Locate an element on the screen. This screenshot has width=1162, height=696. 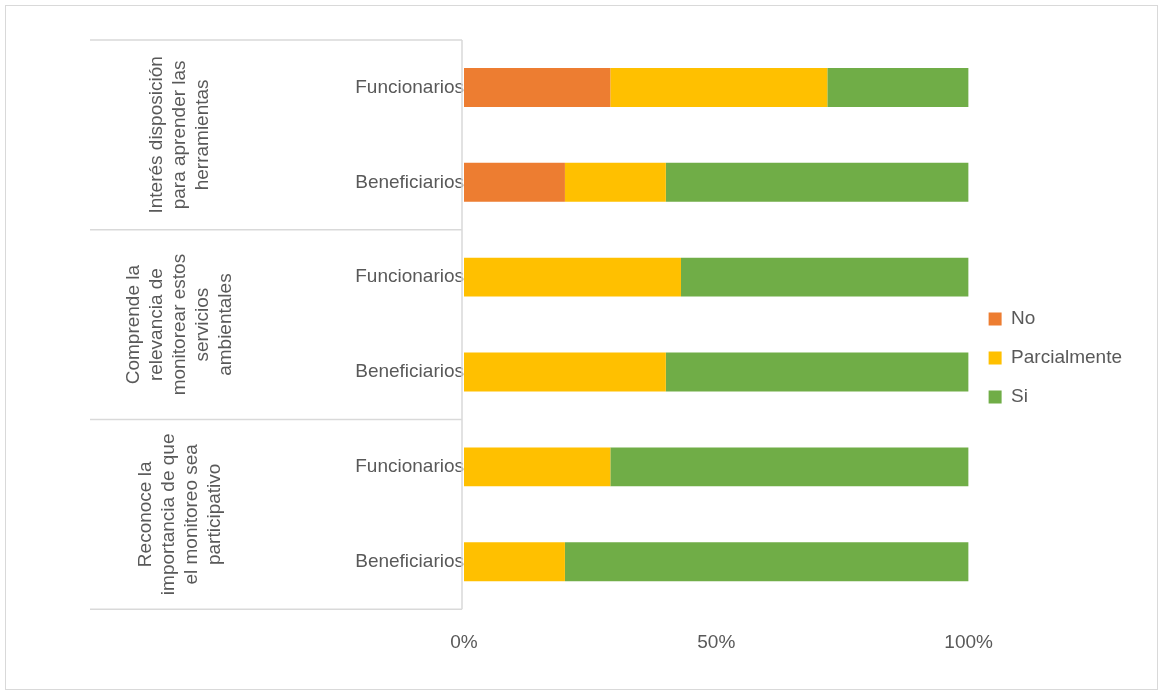
text: Interés disposición para aprender las herramientas is located at coordinates (179, 135).